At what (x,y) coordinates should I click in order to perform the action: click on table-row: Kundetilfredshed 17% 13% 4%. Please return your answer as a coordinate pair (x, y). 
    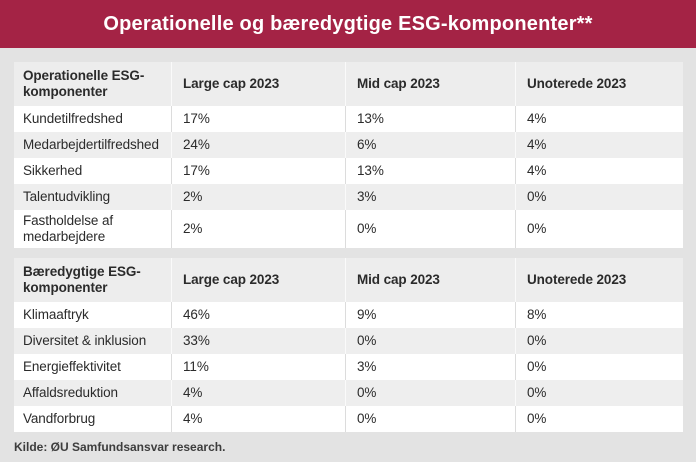
    Looking at the image, I should click on (348, 119).